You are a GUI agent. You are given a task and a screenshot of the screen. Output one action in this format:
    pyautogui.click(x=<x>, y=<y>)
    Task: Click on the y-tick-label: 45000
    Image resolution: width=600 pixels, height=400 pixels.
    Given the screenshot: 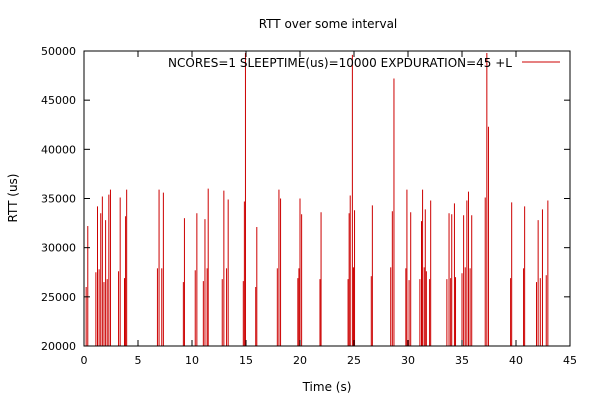 What is the action you would take?
    pyautogui.click(x=58, y=100)
    